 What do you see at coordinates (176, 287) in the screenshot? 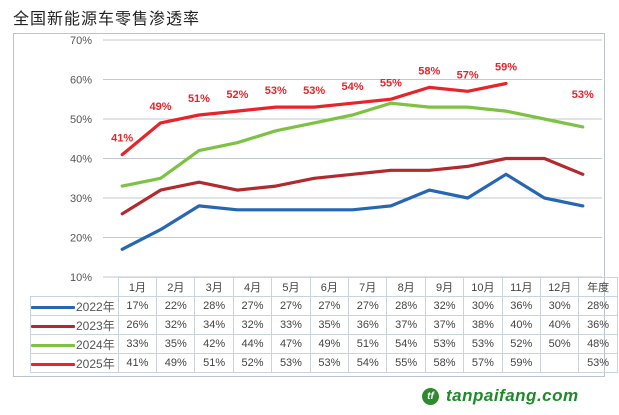
I see `category-label: 2月` at bounding box center [176, 287].